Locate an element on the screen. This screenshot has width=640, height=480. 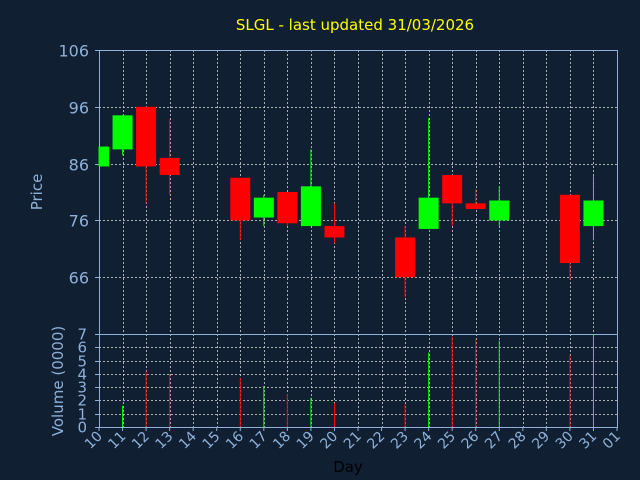
volume-tick-label: 0 is located at coordinates (82, 428).